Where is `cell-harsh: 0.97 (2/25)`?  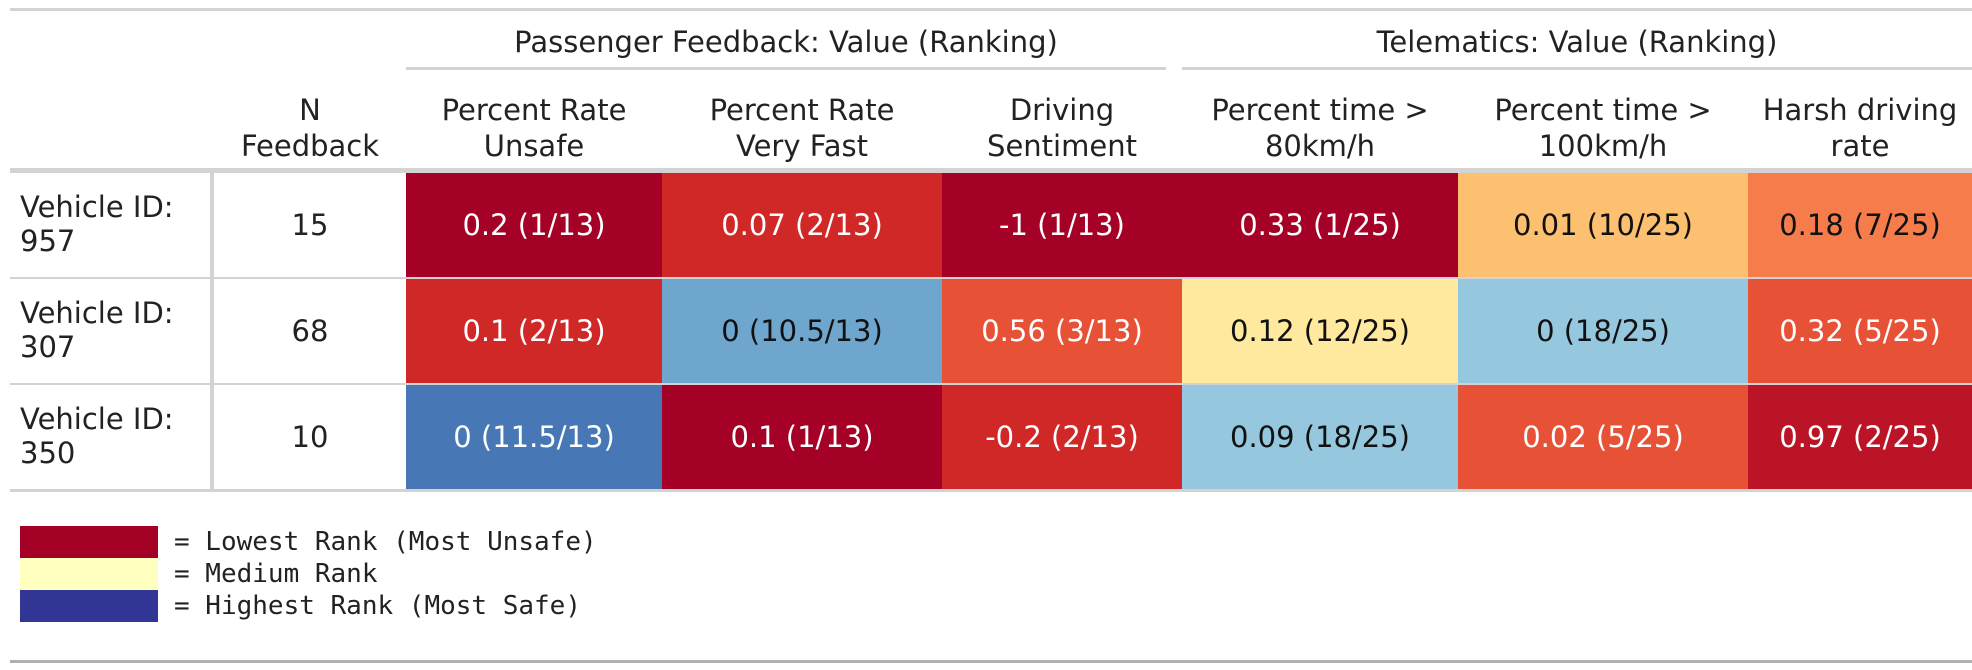
cell-harsh: 0.97 (2/25) is located at coordinates (1860, 437).